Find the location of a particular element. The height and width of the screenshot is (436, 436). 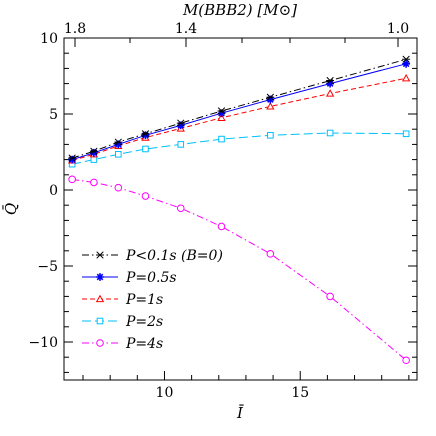

series-line is located at coordinates (239, 119).